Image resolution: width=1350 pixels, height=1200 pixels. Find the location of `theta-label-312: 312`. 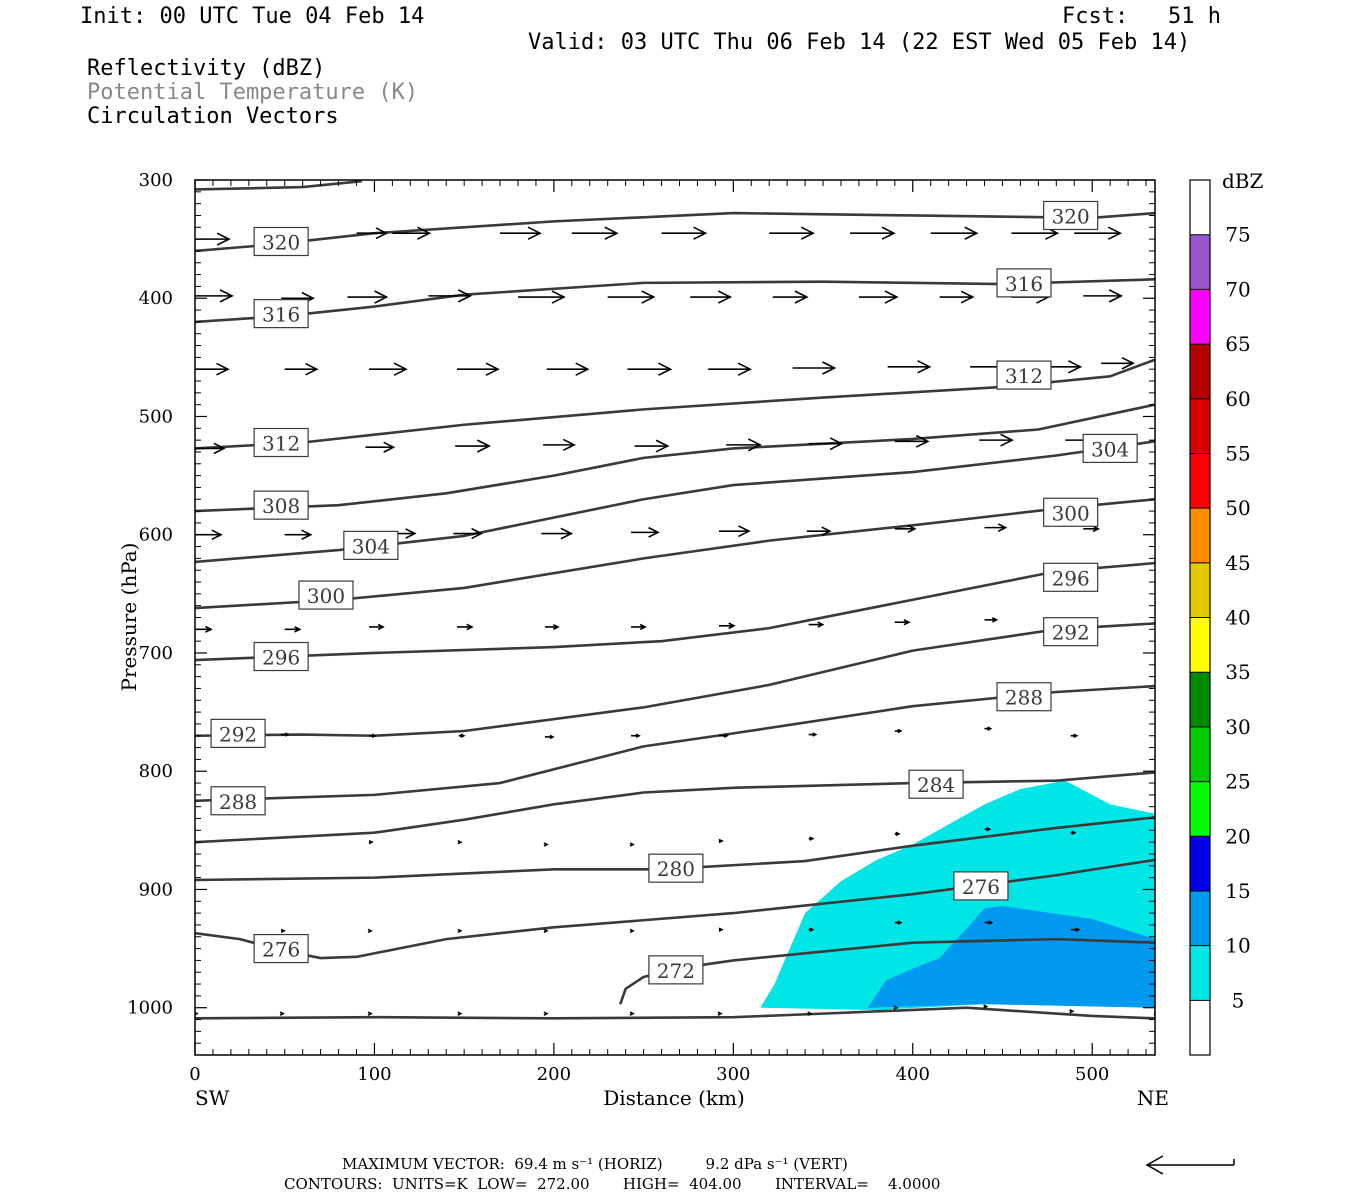

theta-label-312: 312 is located at coordinates (1024, 376).